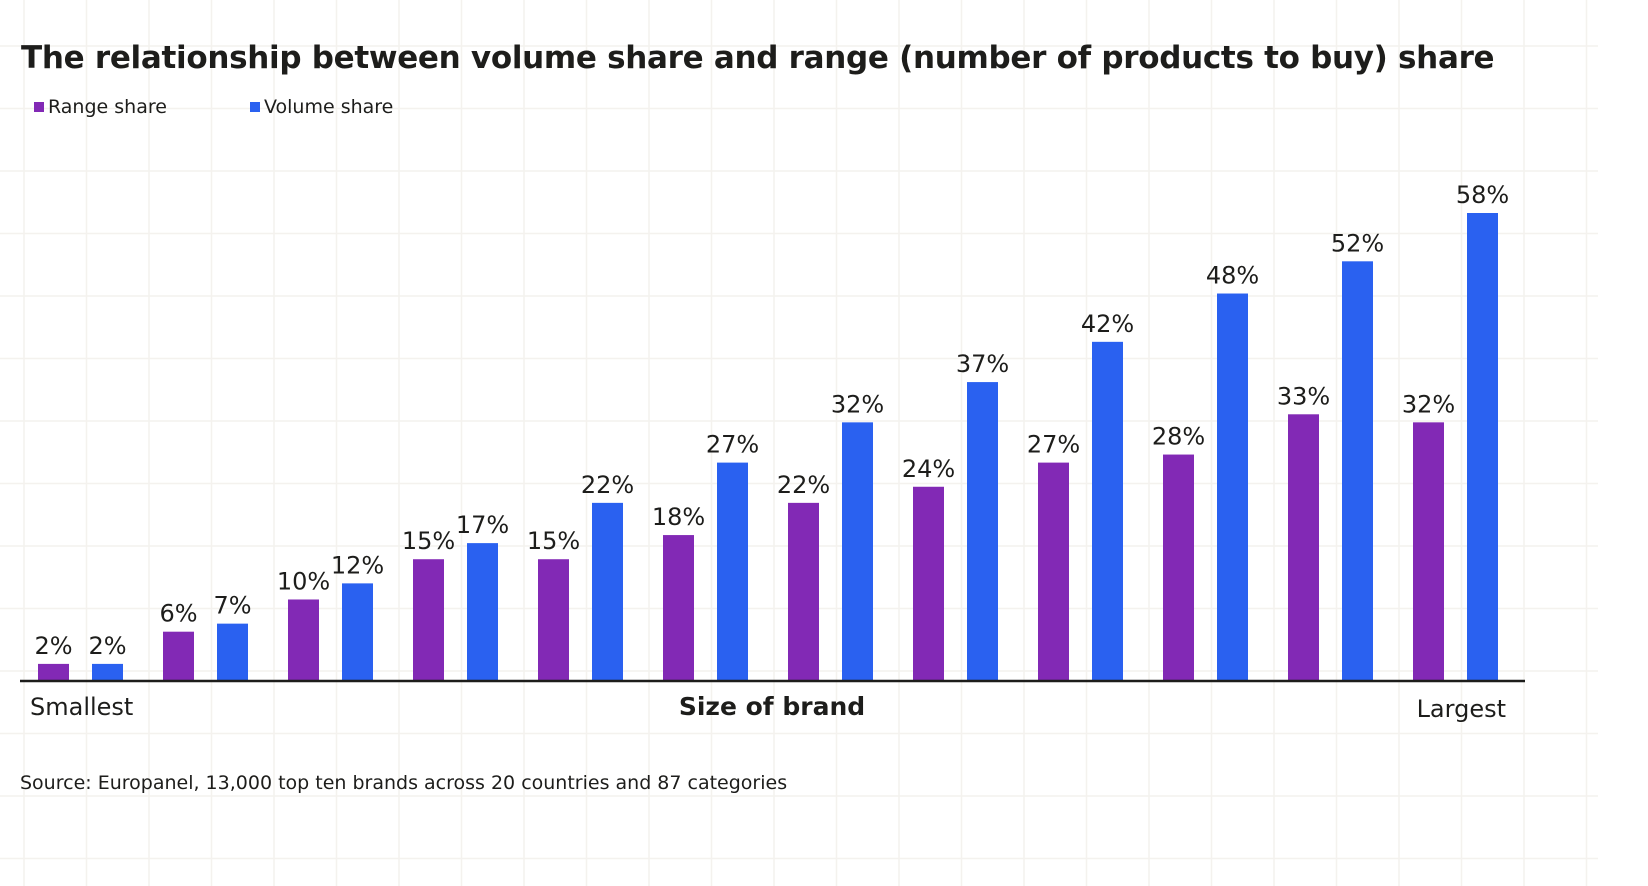 Image resolution: width=1648 pixels, height=886 pixels. Describe the element at coordinates (1107, 324) in the screenshot. I see `volume-share-value-label: 42%` at that location.